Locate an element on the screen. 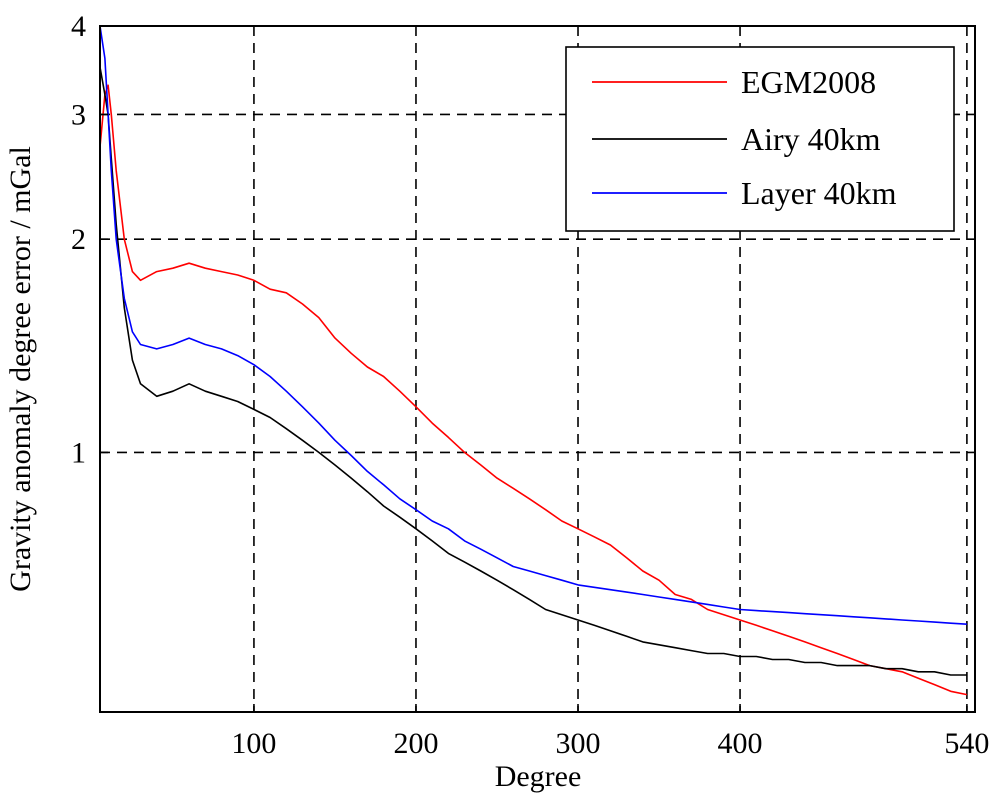 The width and height of the screenshot is (1000, 805). y-tick-label-2: 2 is located at coordinates (78, 239).